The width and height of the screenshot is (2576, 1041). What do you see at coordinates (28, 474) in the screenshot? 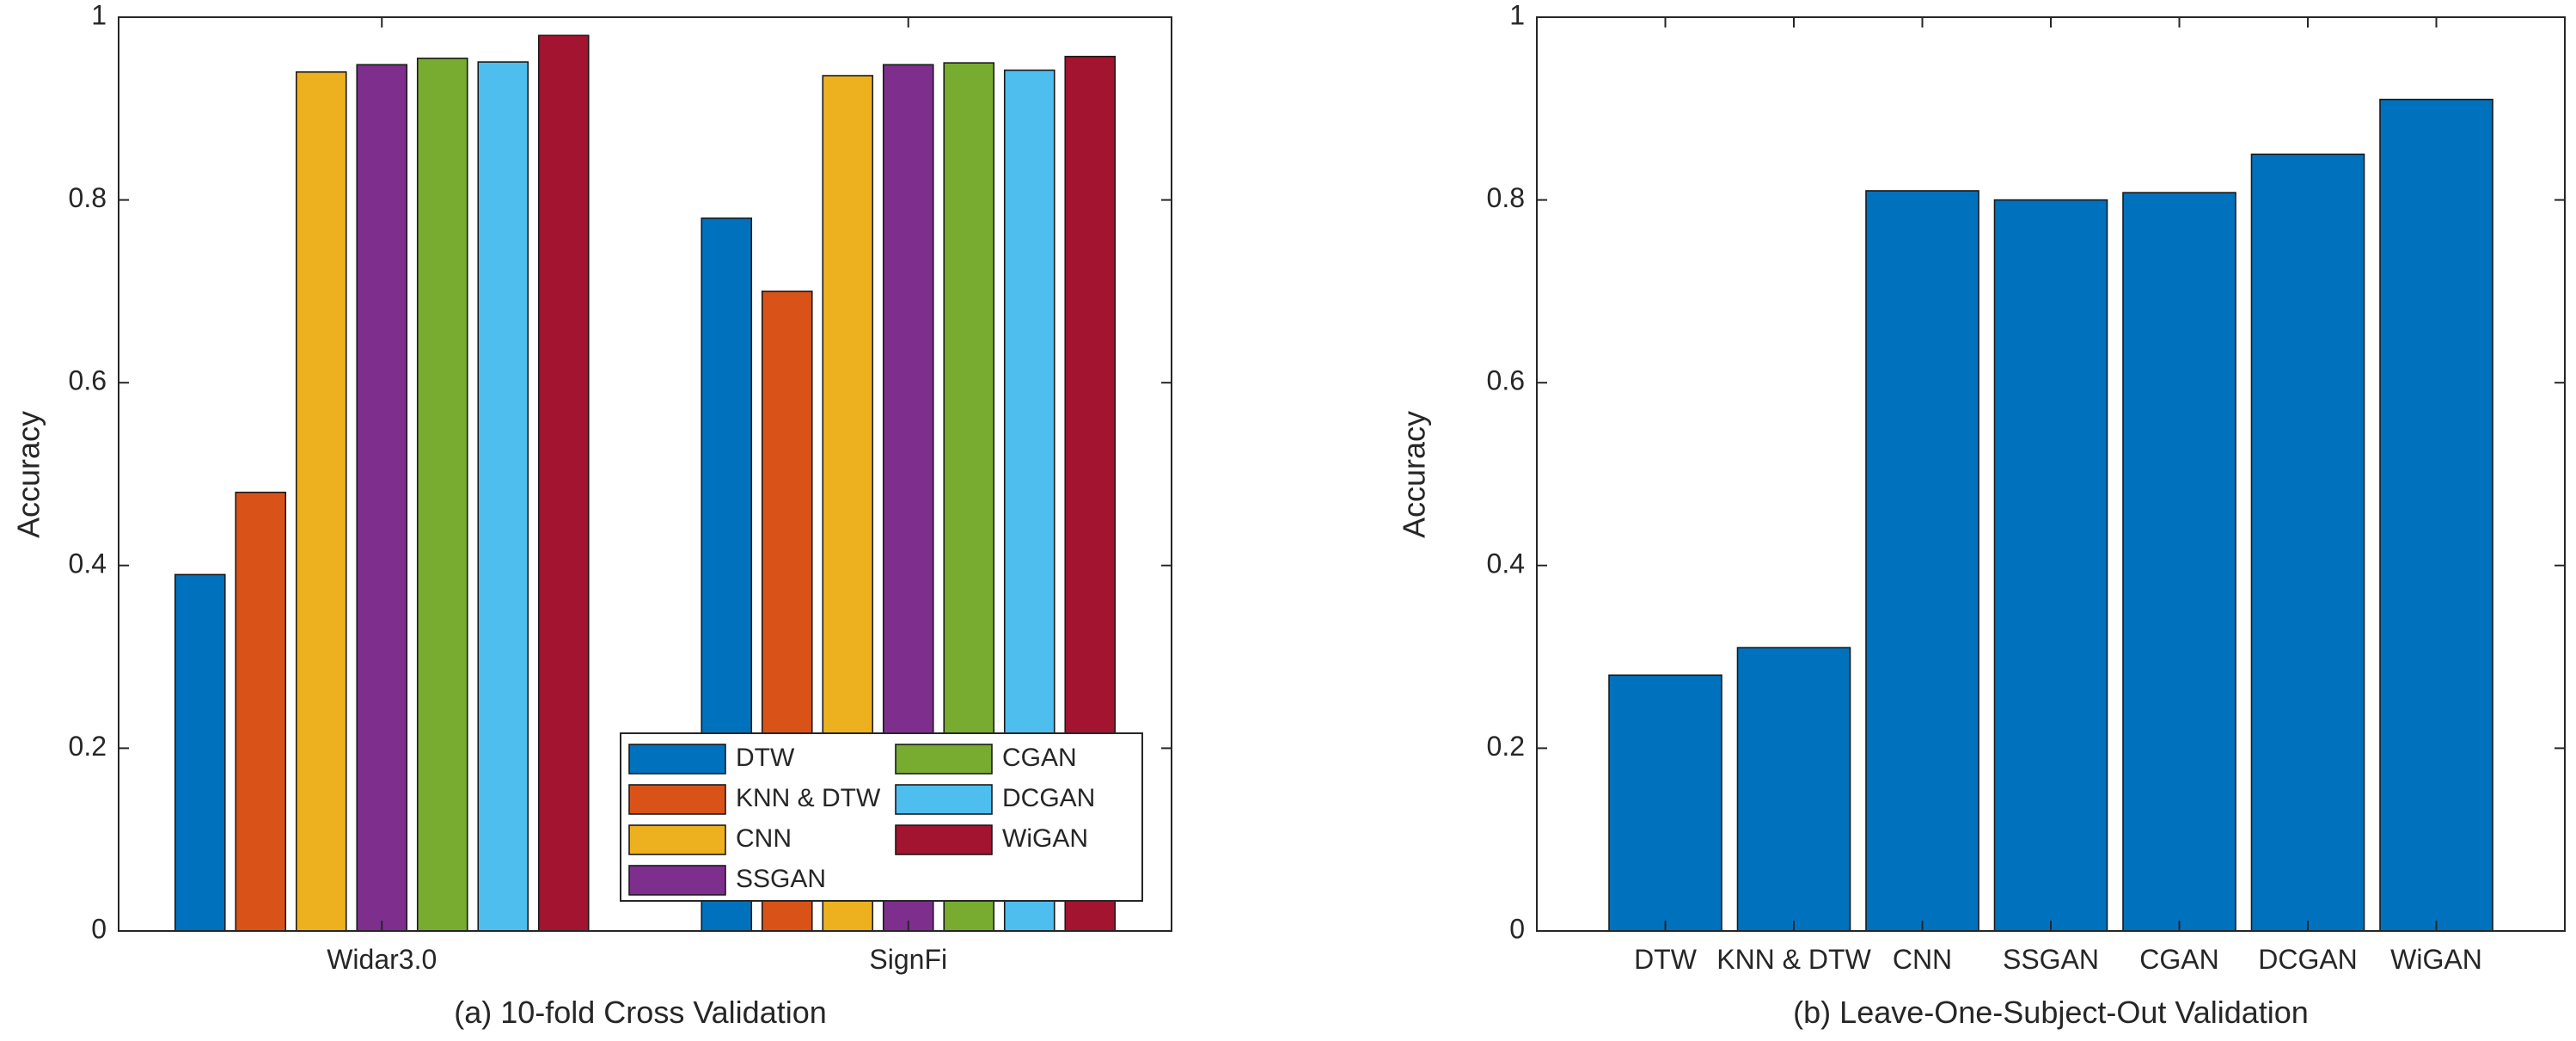
I see `chart-a-ylabel: Accuracy` at bounding box center [28, 474].